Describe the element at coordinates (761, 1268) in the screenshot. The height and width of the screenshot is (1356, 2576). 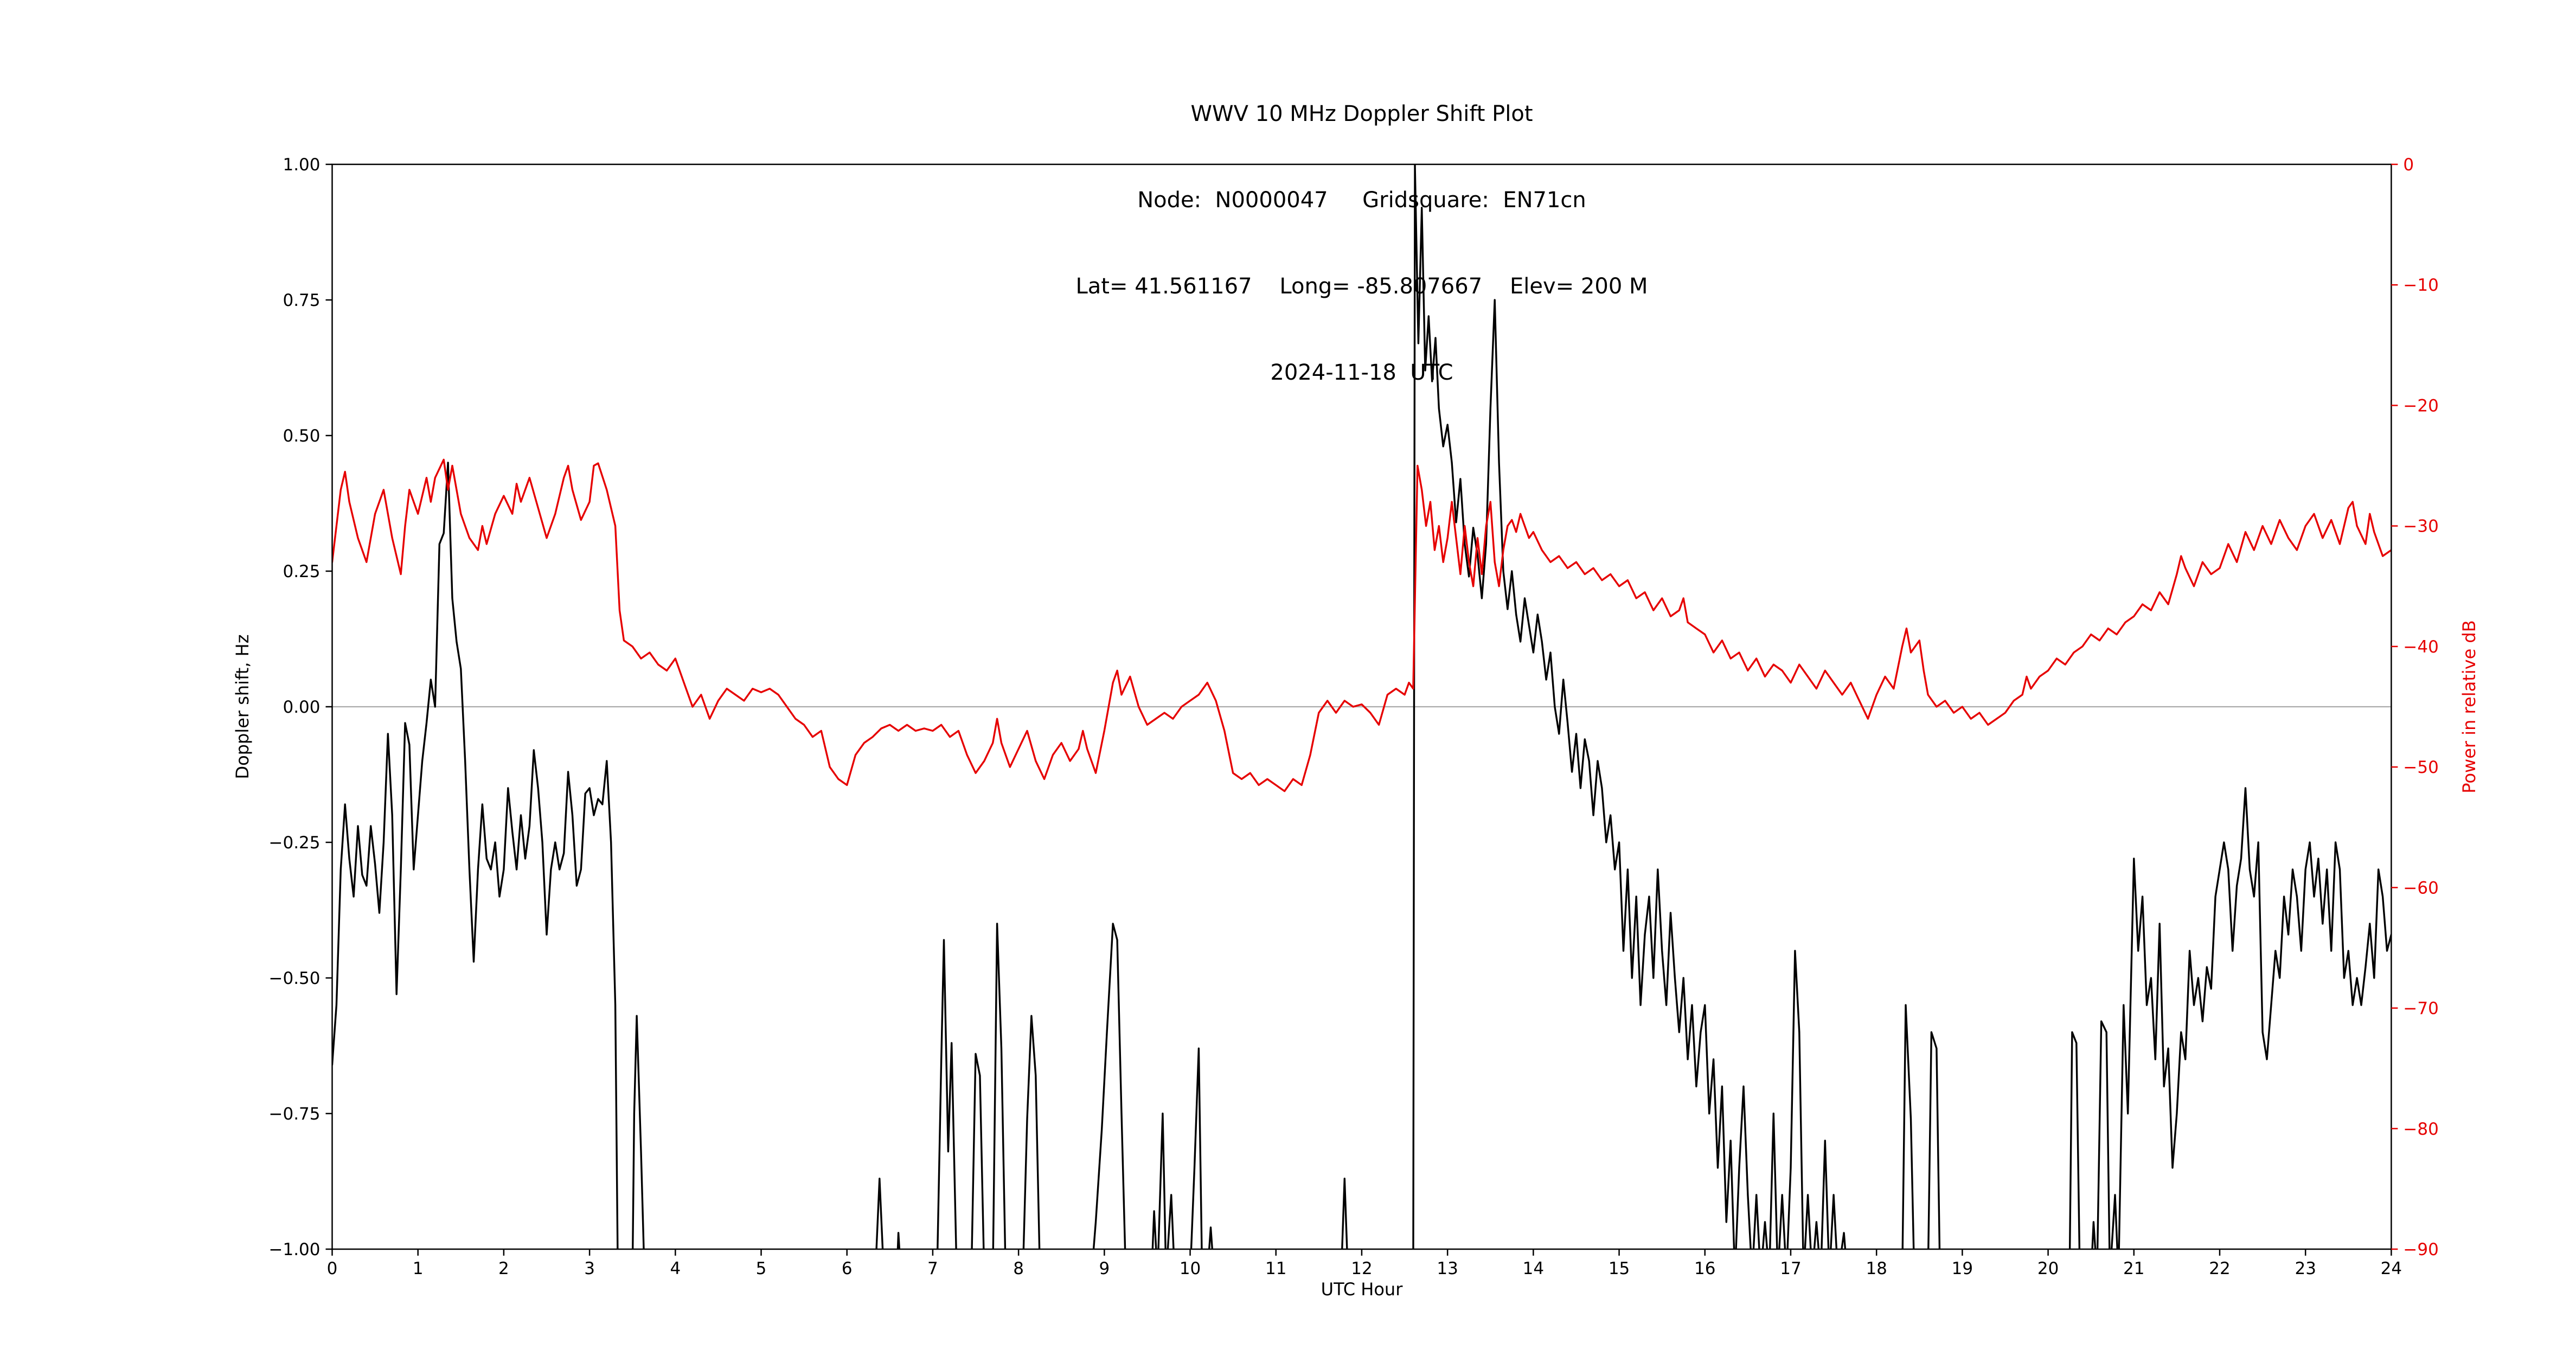
I see `x-tick-label: 5` at that location.